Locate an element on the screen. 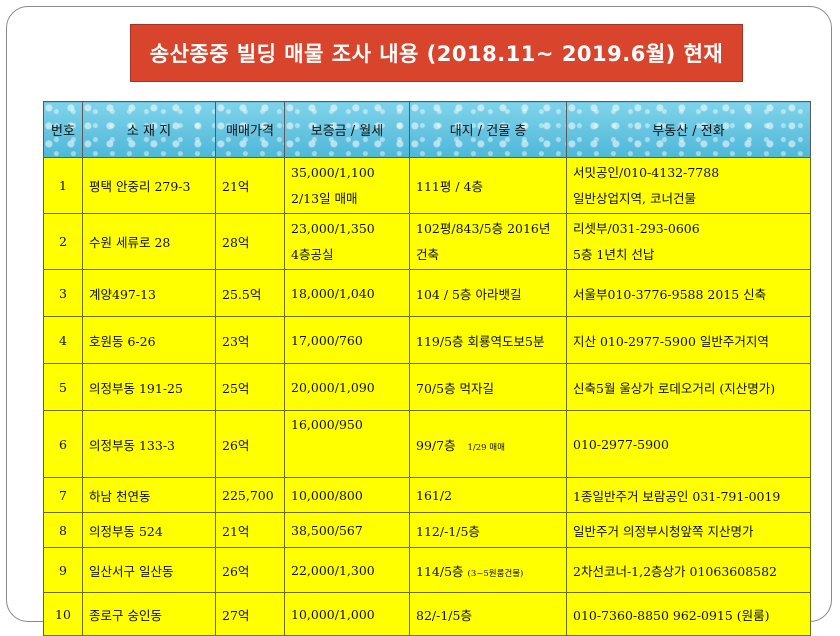 This screenshot has height=636, width=840. agency-line1: 리셋부/031-293-0606 is located at coordinates (636, 228).